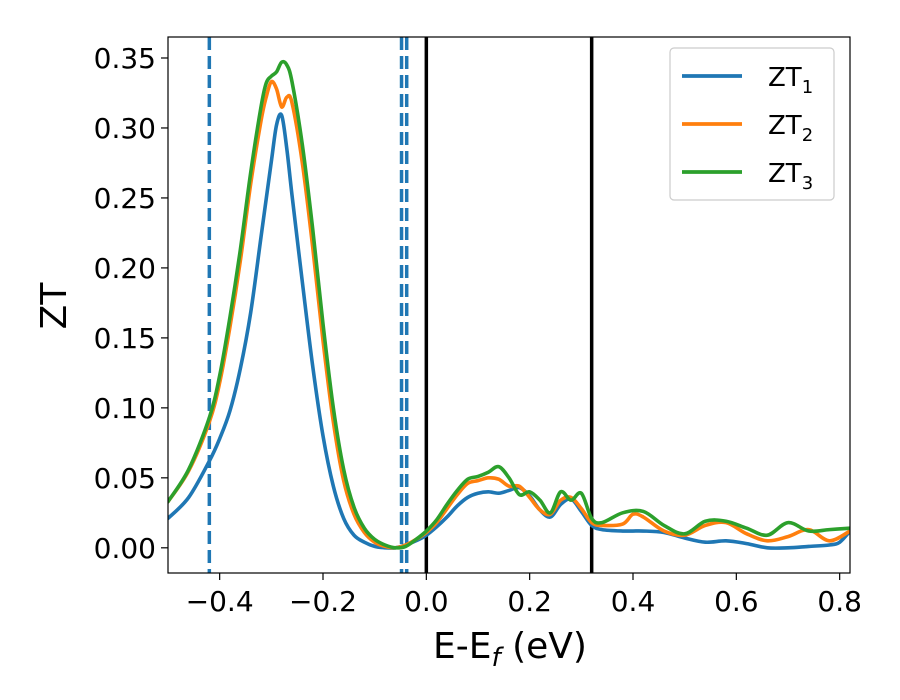  Describe the element at coordinates (125, 128) in the screenshot. I see `y-tick-label: 0.30` at that location.